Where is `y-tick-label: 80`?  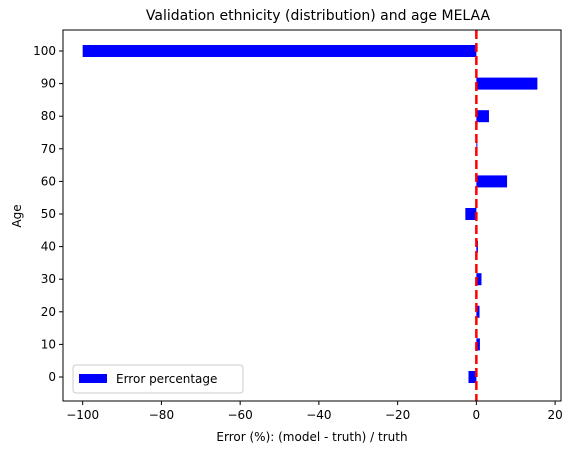
y-tick-label: 80 is located at coordinates (48, 116).